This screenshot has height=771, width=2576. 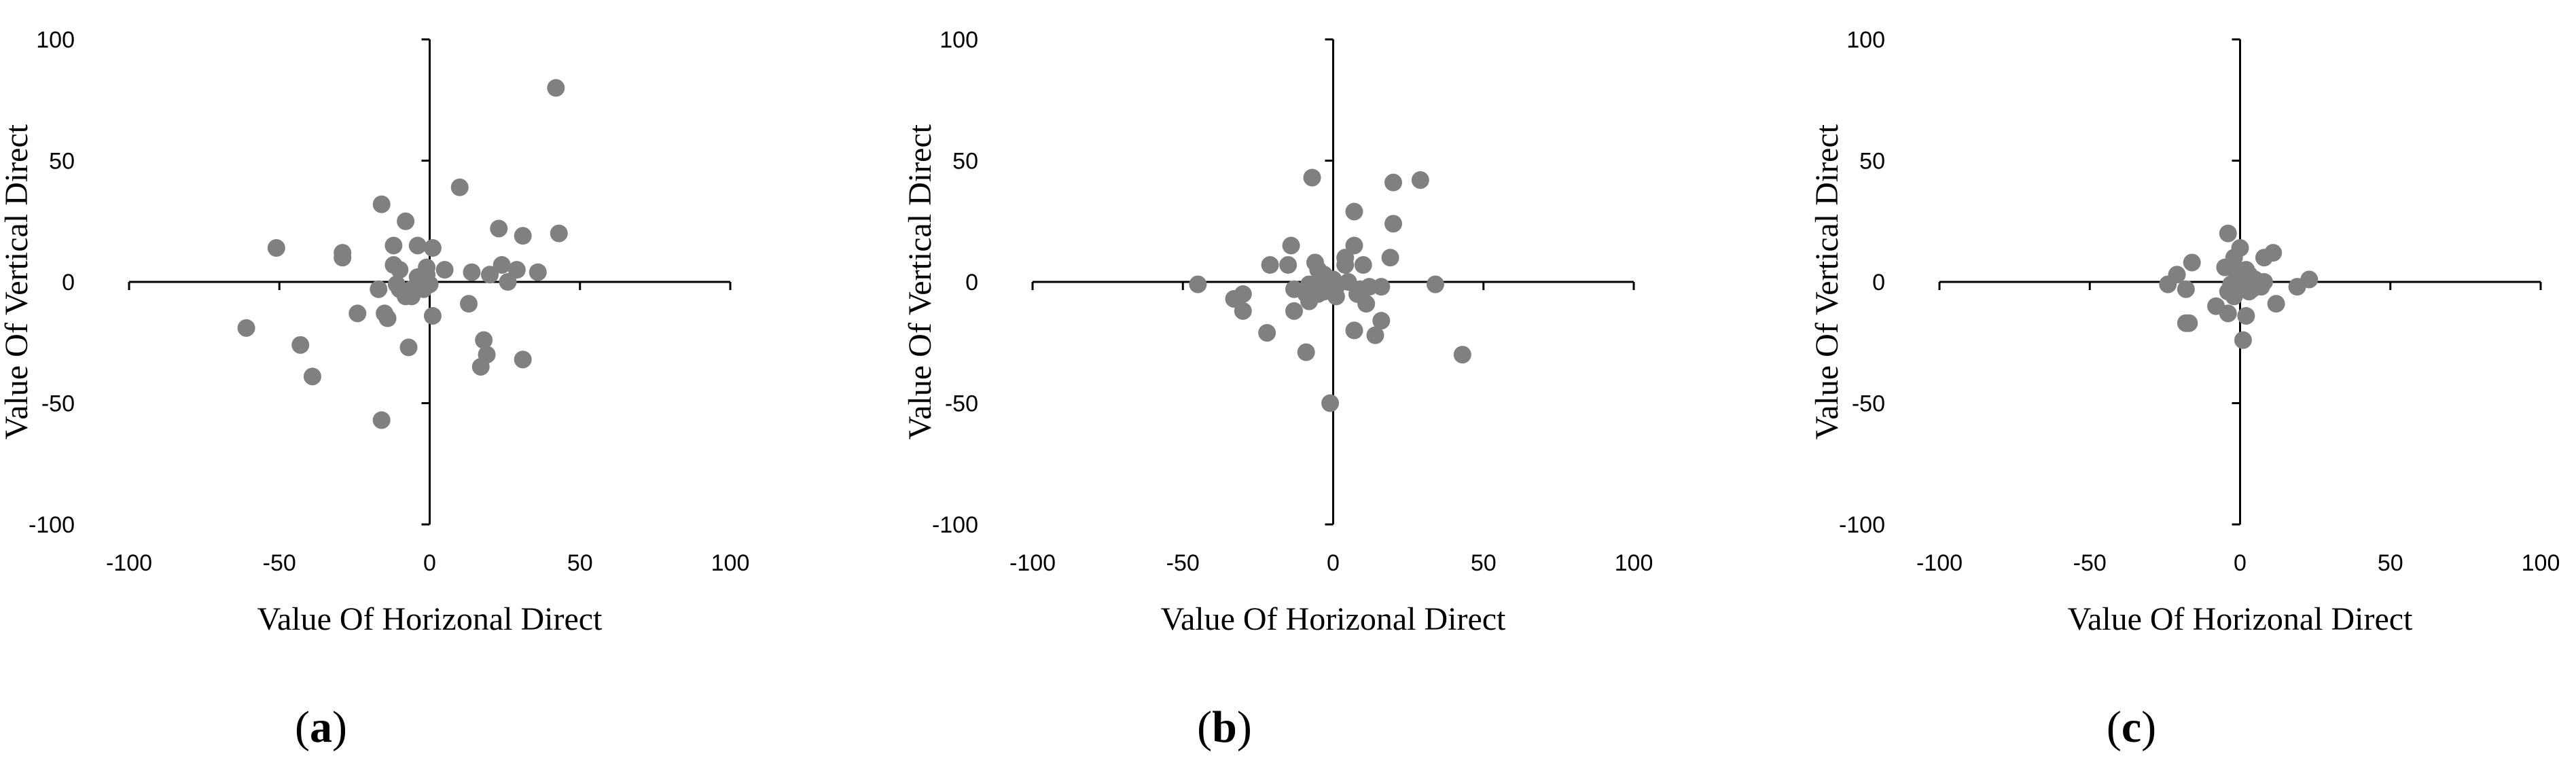 What do you see at coordinates (321, 727) in the screenshot?
I see `panel-label: (a)` at bounding box center [321, 727].